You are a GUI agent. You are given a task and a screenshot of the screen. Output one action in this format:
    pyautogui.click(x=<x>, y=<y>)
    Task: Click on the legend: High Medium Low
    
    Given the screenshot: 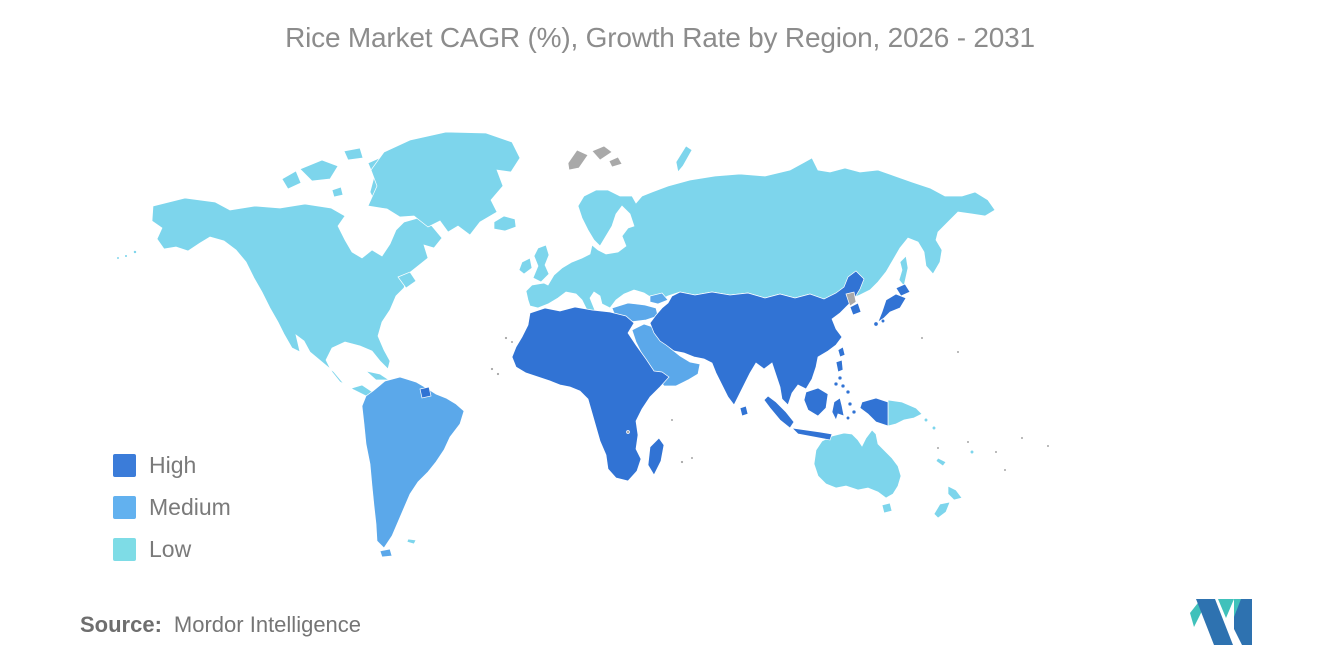 What is the action you would take?
    pyautogui.click(x=172, y=507)
    